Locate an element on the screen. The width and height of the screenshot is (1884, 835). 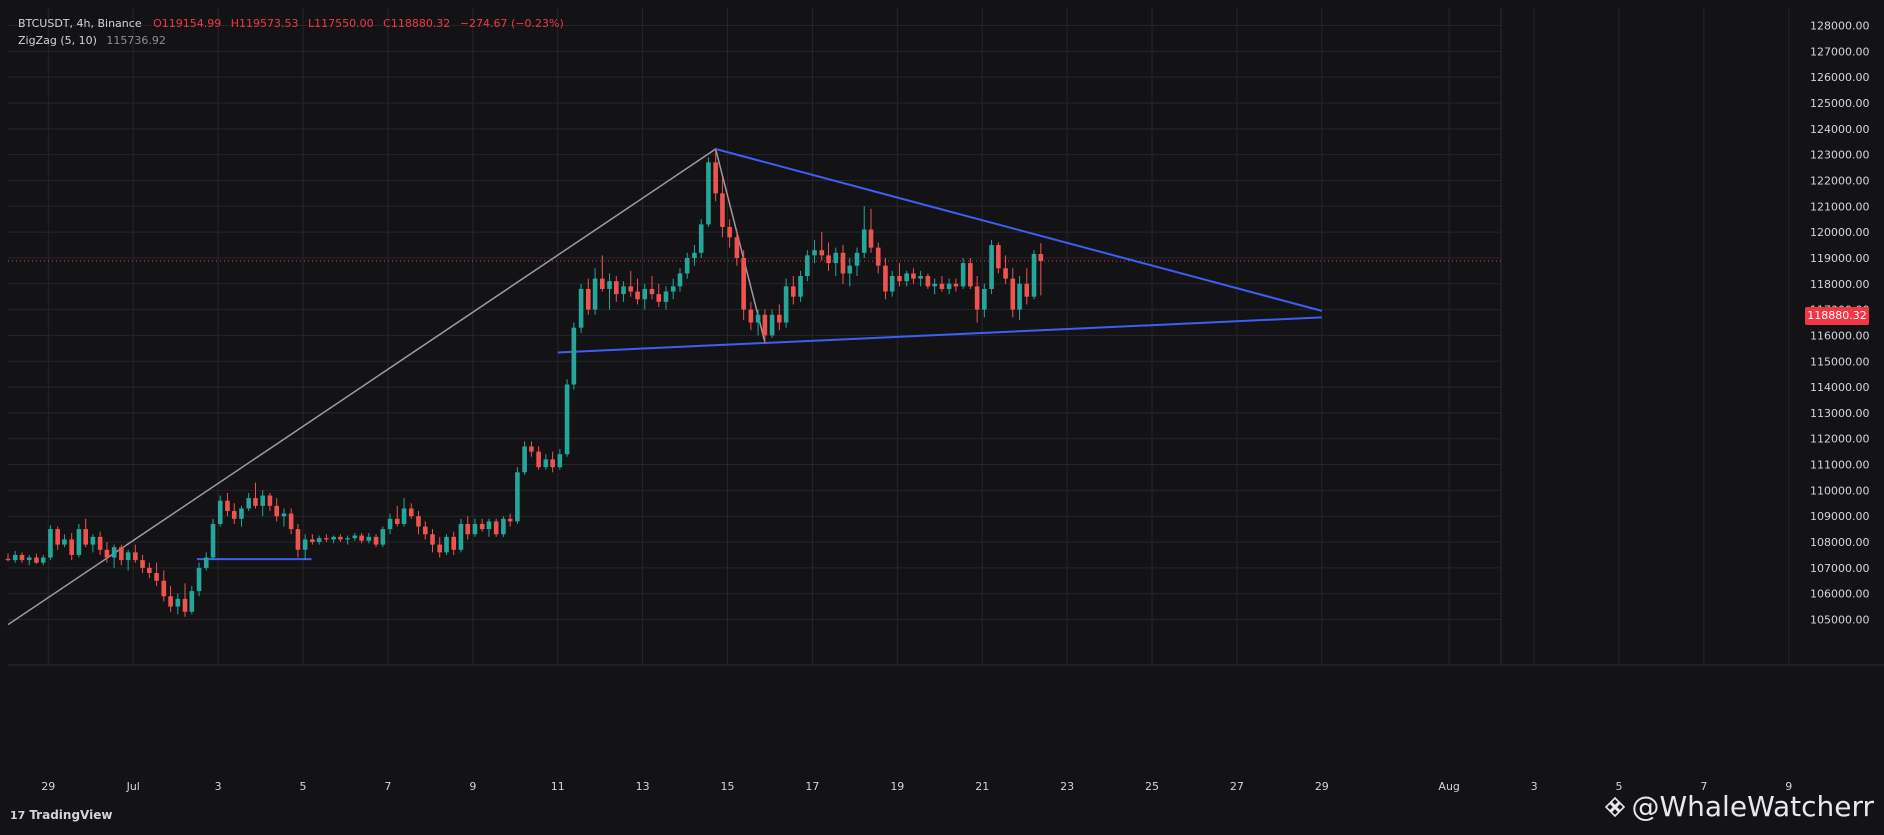
close-value: C118880.32 is located at coordinates (417, 23).